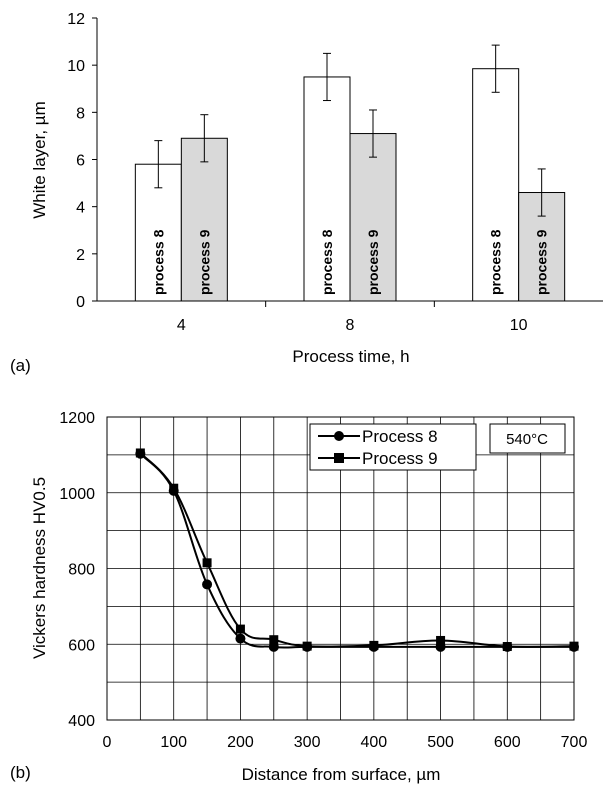 This screenshot has width=603, height=789. What do you see at coordinates (173, 742) in the screenshot?
I see `x-tick-label-b: 100` at bounding box center [173, 742].